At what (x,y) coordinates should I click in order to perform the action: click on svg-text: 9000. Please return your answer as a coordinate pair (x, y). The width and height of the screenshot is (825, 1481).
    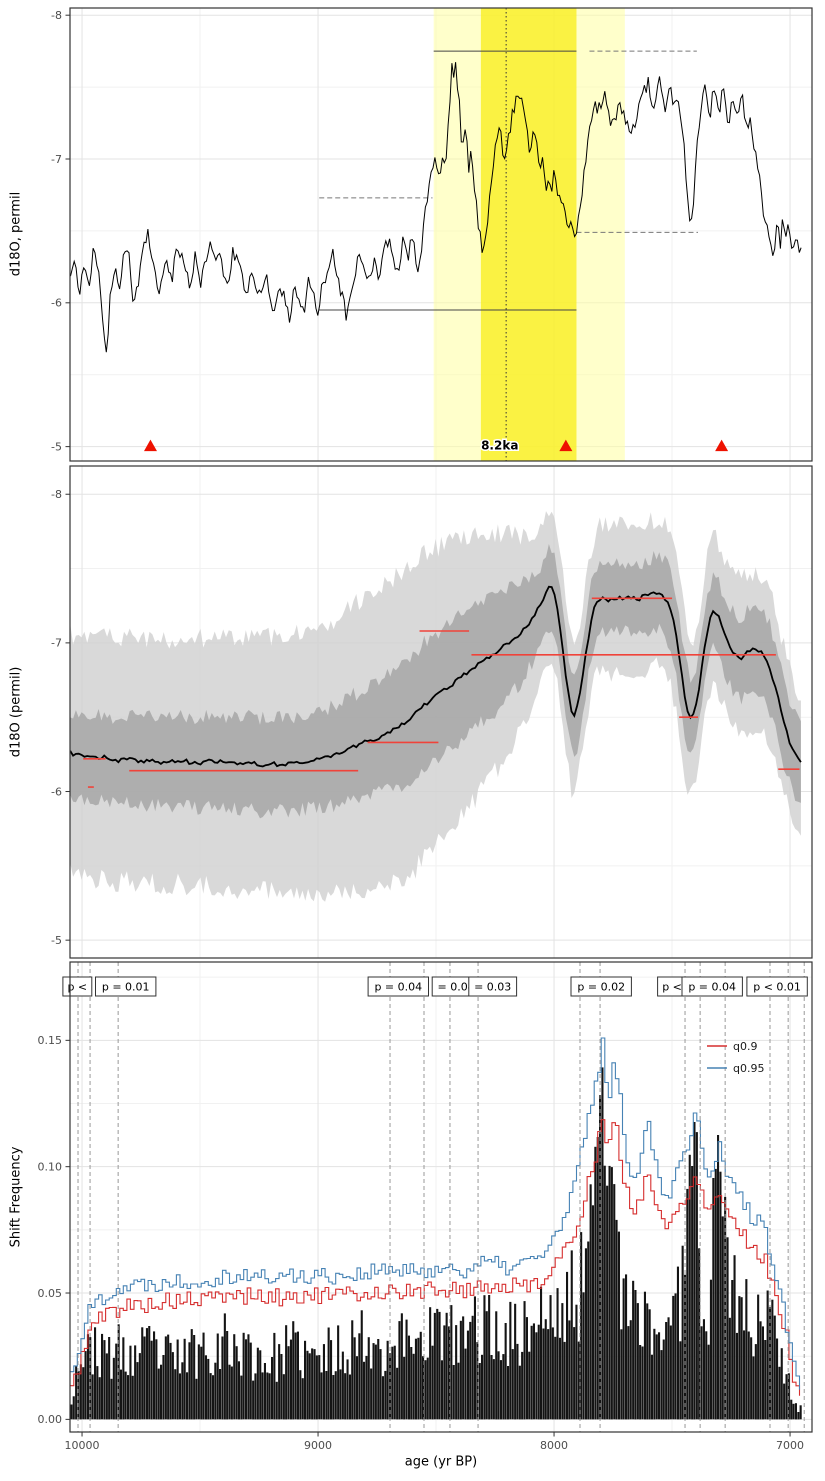
    Looking at the image, I should click on (318, 1445).